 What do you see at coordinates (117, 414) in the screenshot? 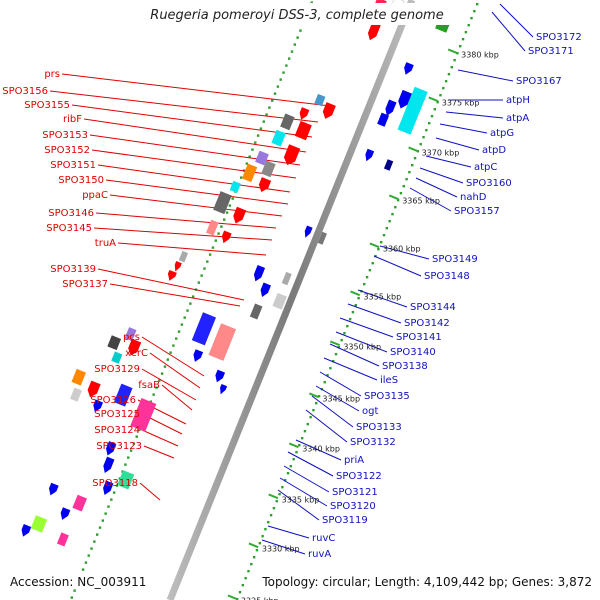
I see `gene-label-forward: SPO3125` at bounding box center [117, 414].